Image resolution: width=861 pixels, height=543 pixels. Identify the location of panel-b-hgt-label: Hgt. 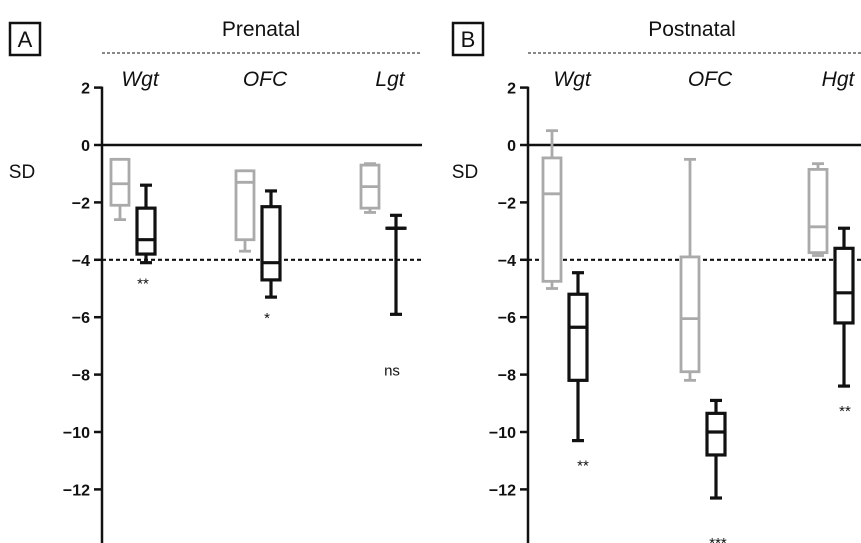
(839, 79).